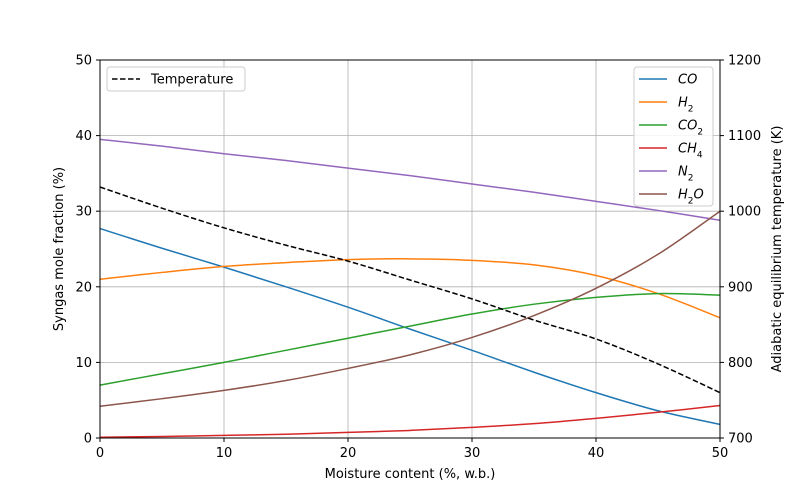  What do you see at coordinates (83, 287) in the screenshot?
I see `y-left-tick-label: 20` at bounding box center [83, 287].